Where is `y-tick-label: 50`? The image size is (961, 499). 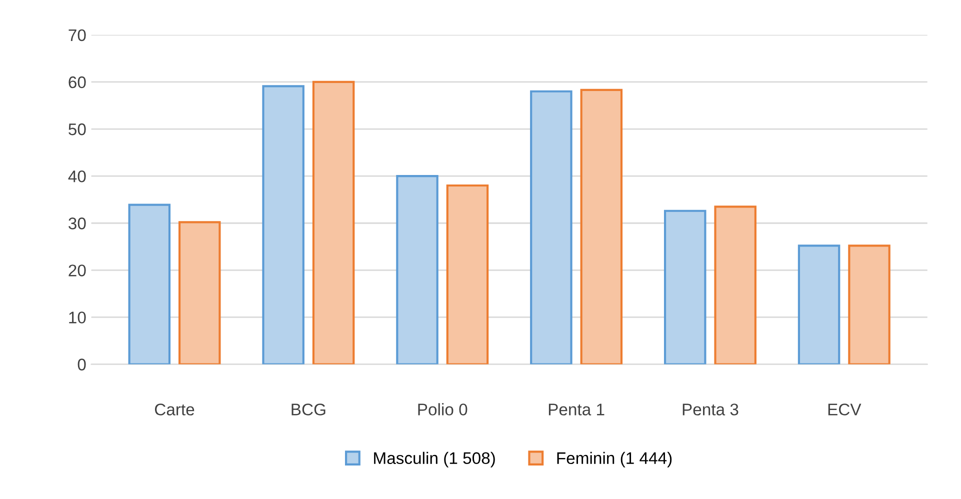
y-tick-label: 50 is located at coordinates (77, 129).